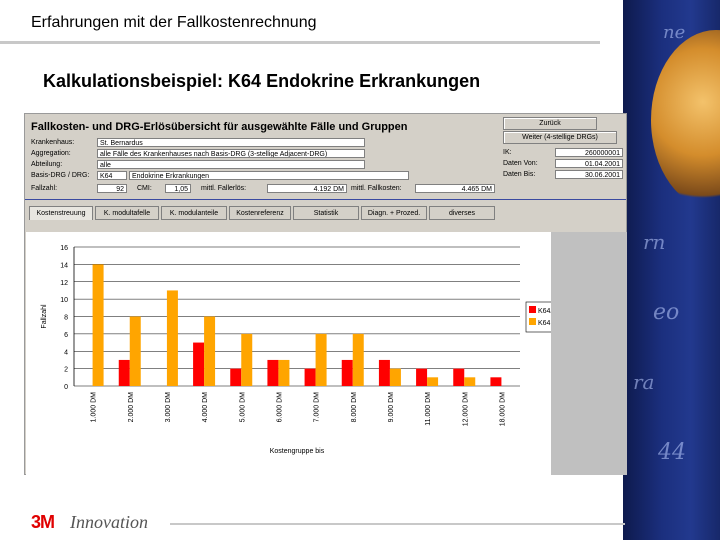  Describe the element at coordinates (260, 213) in the screenshot. I see `tab-kostenreferenz: Kostenreferenz` at that location.